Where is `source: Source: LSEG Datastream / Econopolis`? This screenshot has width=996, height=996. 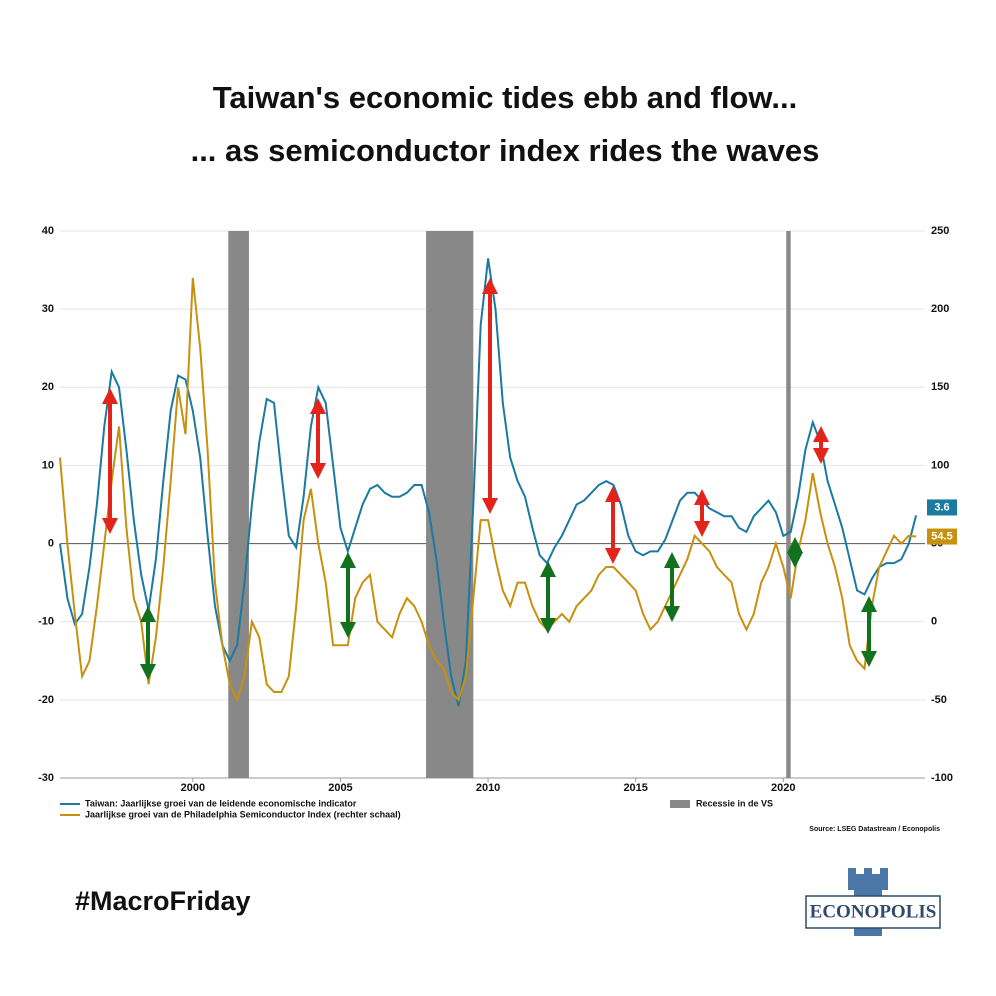
source: Source: LSEG Datastream / Econopolis is located at coordinates (874, 829).